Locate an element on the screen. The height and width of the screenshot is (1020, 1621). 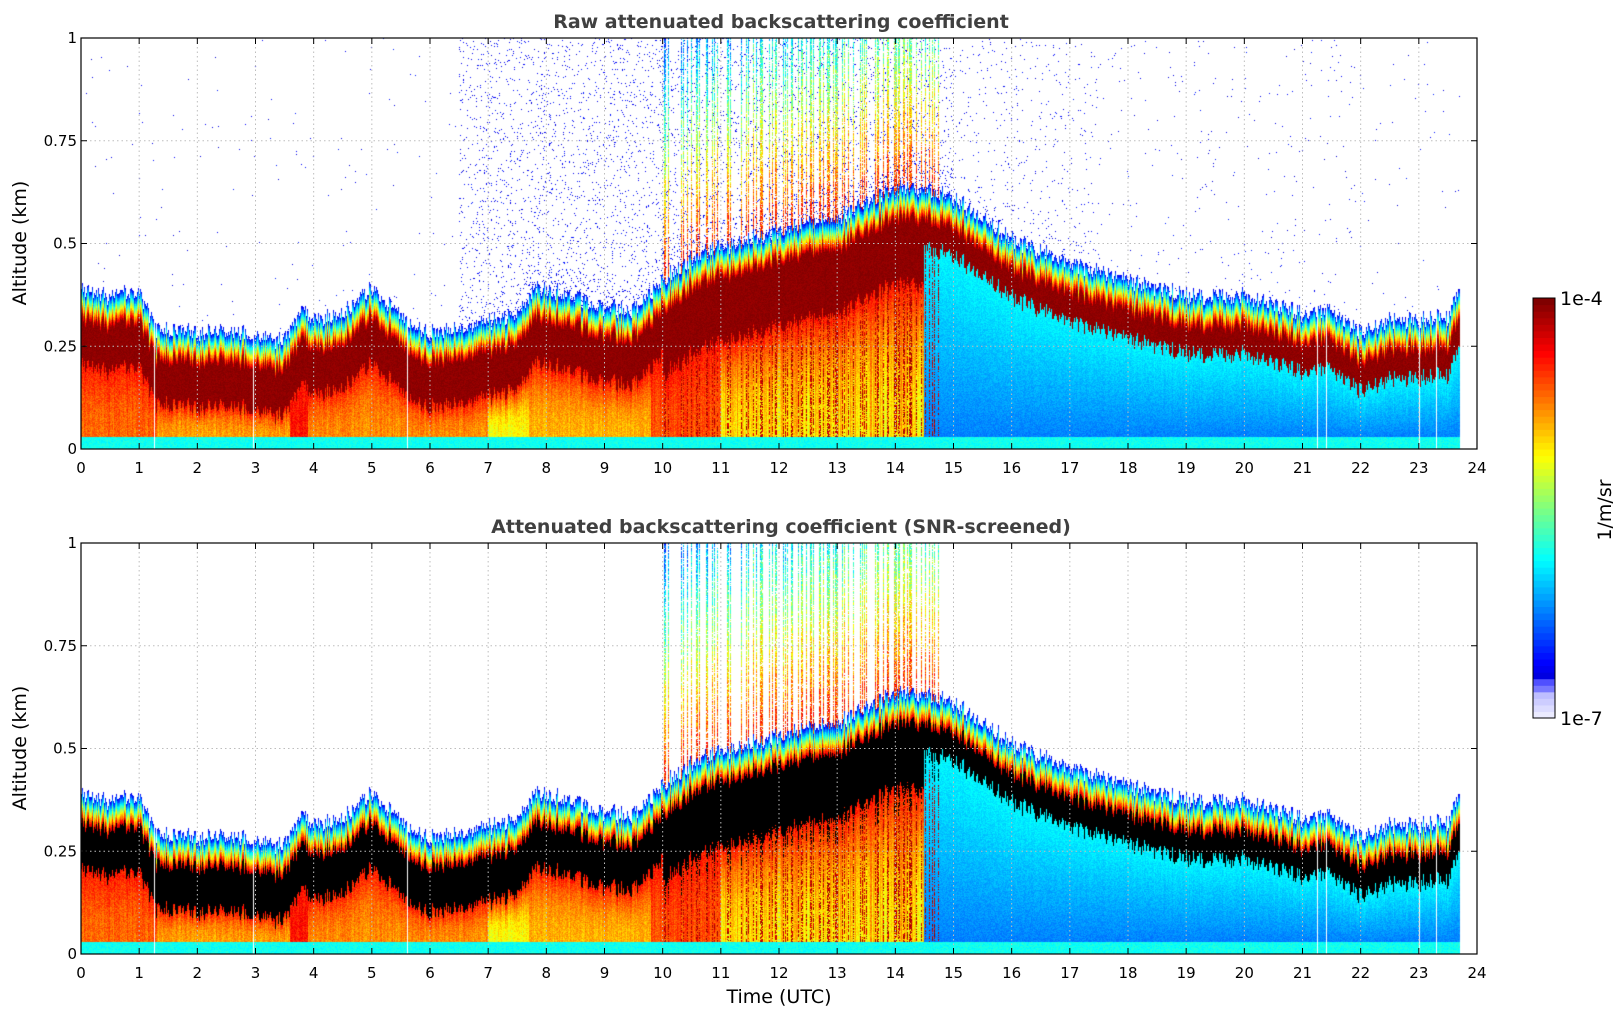
top-x-tick-label: 0 is located at coordinates (81, 468).